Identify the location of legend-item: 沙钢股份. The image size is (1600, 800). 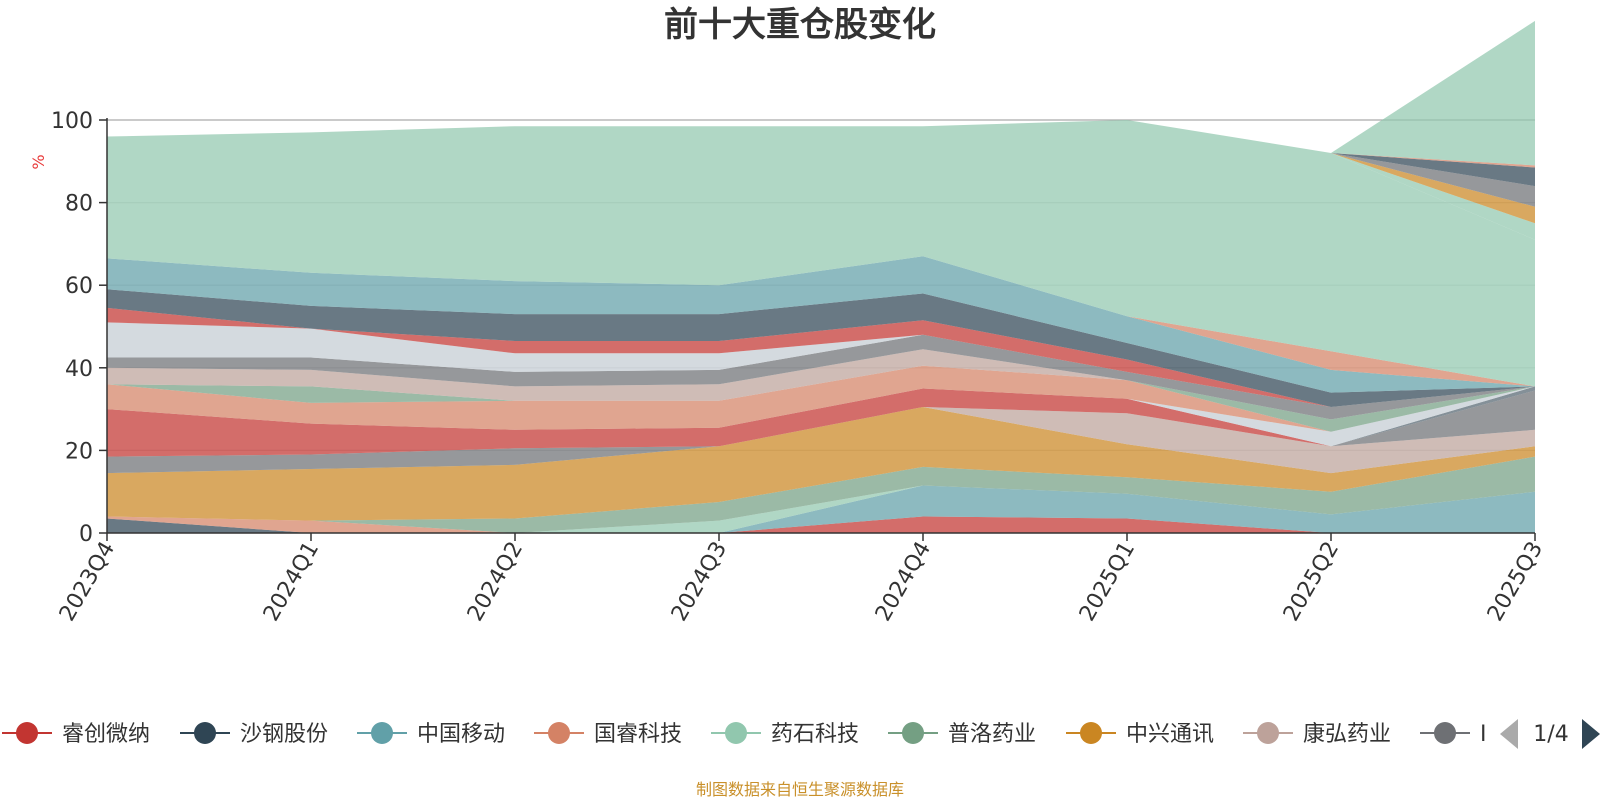
(254, 734).